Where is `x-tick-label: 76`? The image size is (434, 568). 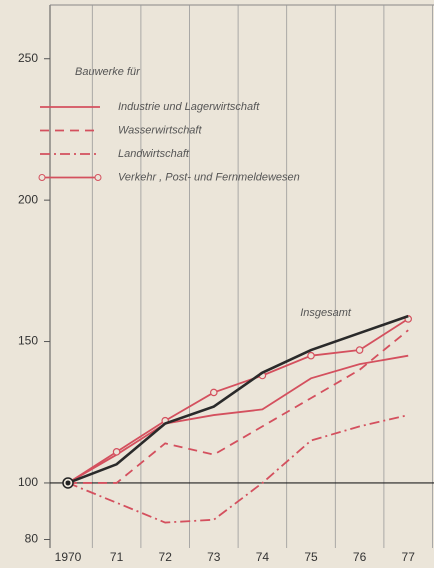 x-tick-label: 76 is located at coordinates (360, 557).